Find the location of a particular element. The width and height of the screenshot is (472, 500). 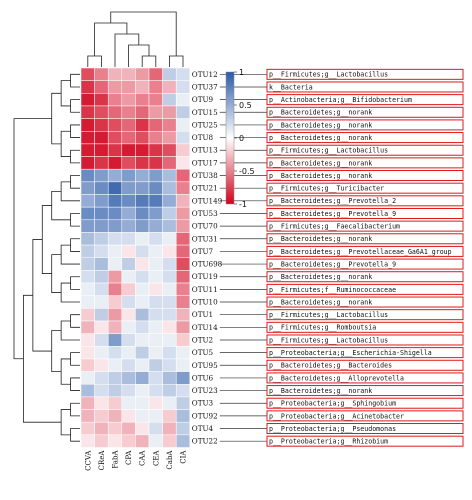

taxon-label: k__Bacteria is located at coordinates (291, 87).